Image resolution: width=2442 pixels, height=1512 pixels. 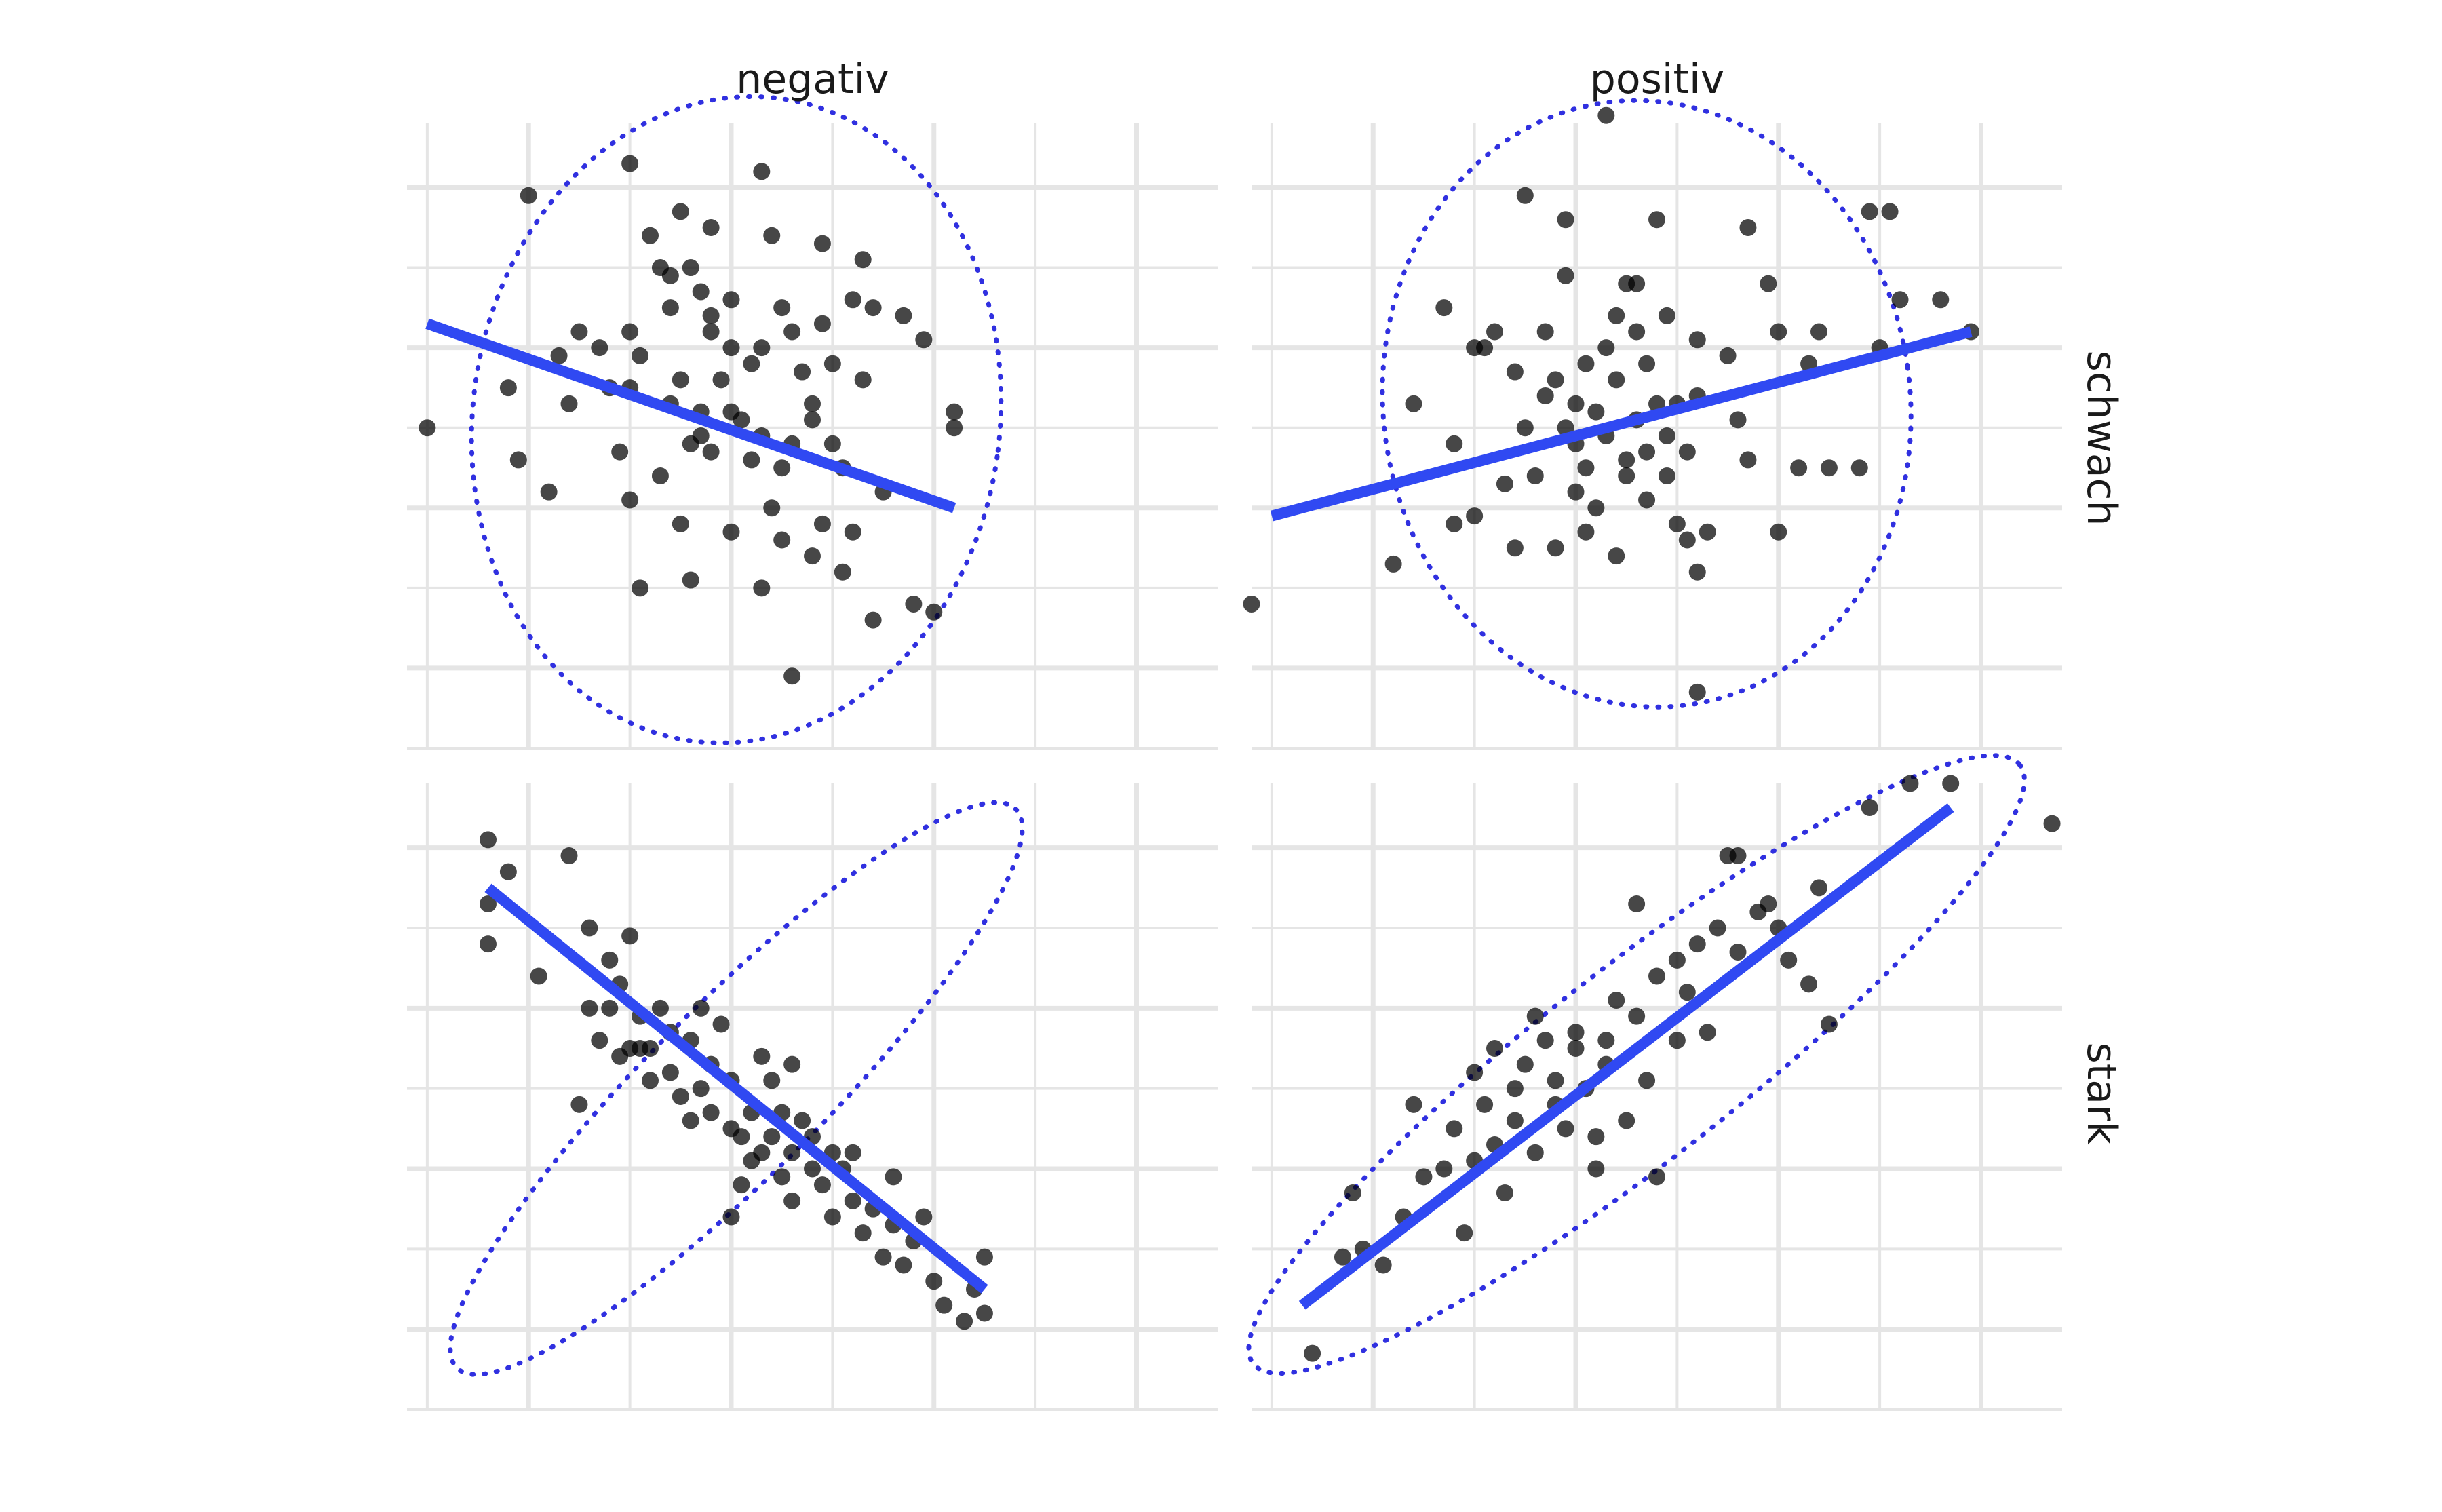 I want to click on confidence-ellipse-positiv-stark, so click(x=1637, y=1065).